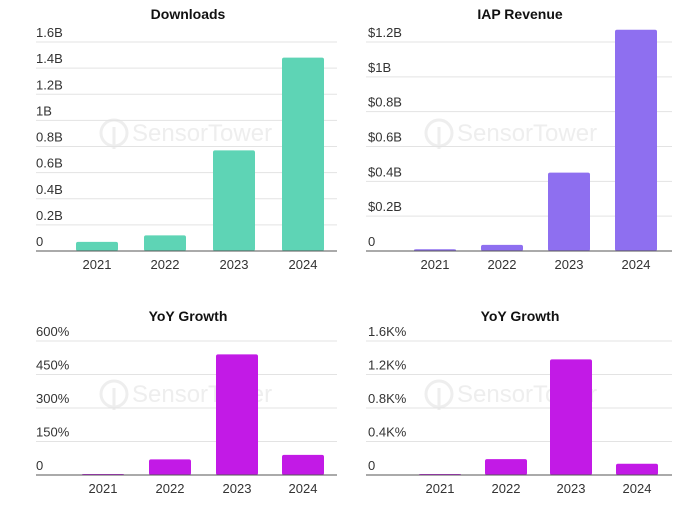 This screenshot has height=515, width=700. Describe the element at coordinates (53, 398) in the screenshot. I see `y-tick-label: 300%` at that location.